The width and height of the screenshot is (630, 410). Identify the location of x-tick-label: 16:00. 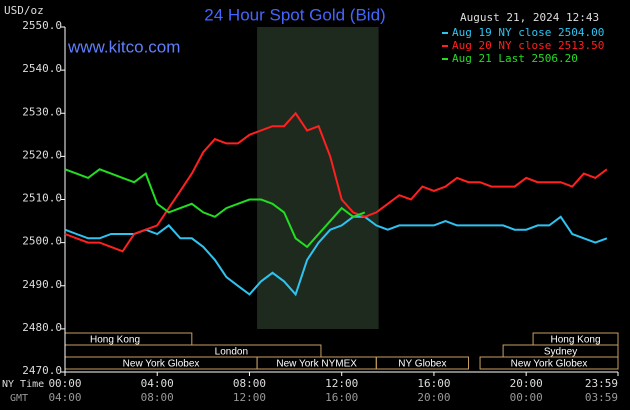
(433, 383).